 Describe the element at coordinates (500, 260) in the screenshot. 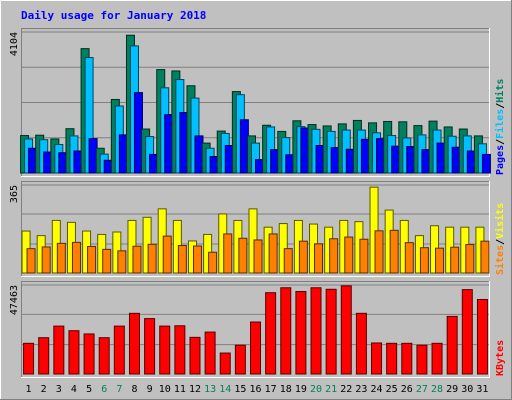

I see `ylabel-part: Sites` at that location.